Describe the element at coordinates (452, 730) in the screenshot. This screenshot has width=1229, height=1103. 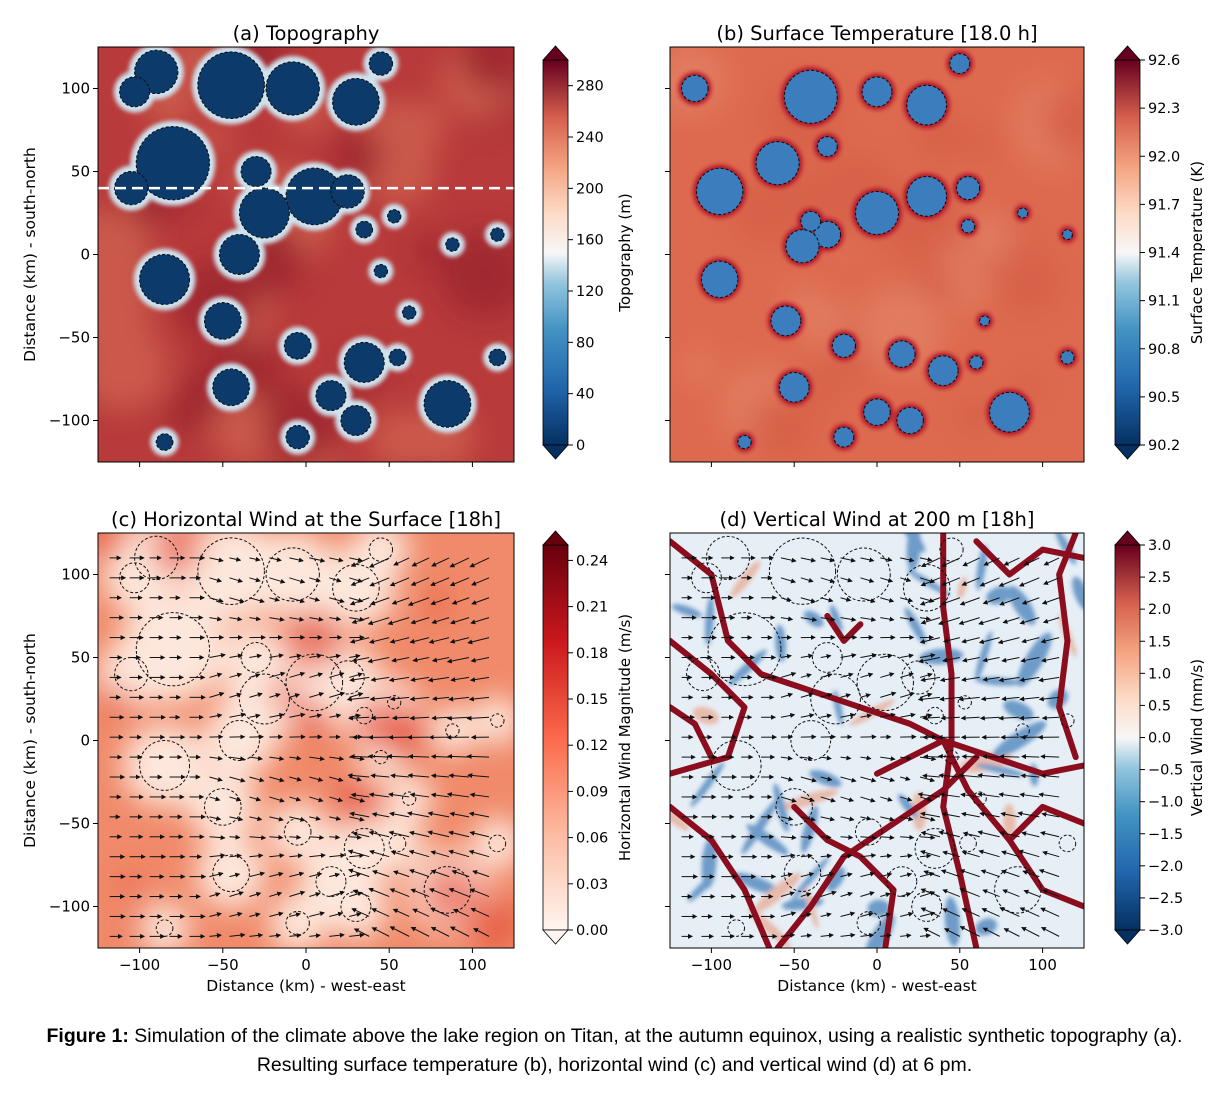
I see `calm-region` at that location.